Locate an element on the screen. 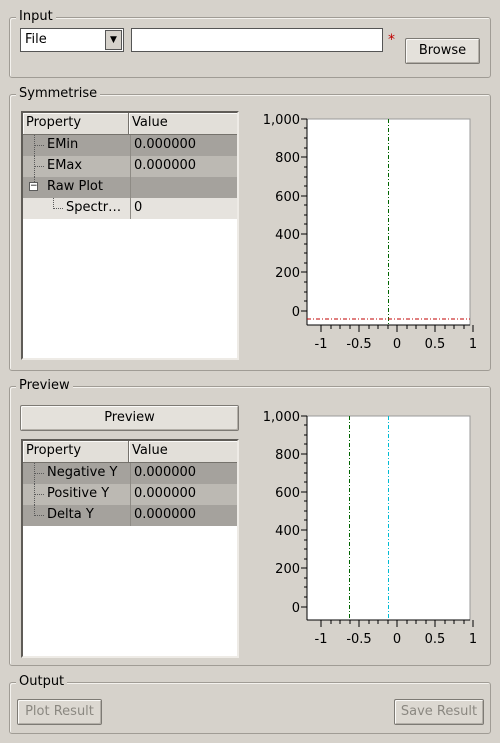 This screenshot has height=743, width=500. source-type-combo: File ▼ is located at coordinates (72, 40).